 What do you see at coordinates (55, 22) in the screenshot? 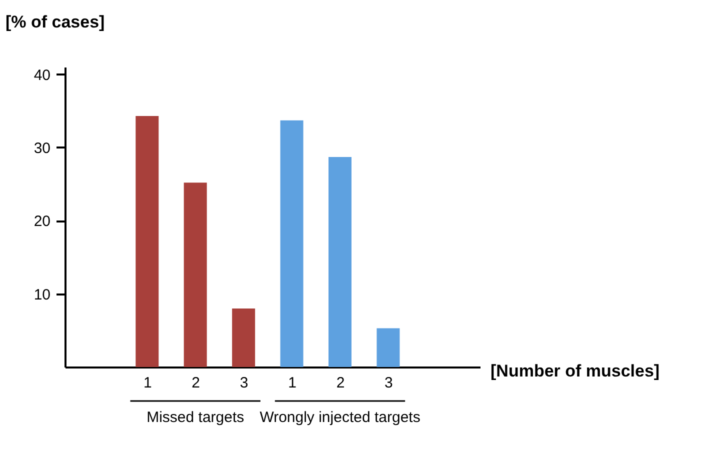
I see `y-axis-title: [% of cases]` at bounding box center [55, 22].